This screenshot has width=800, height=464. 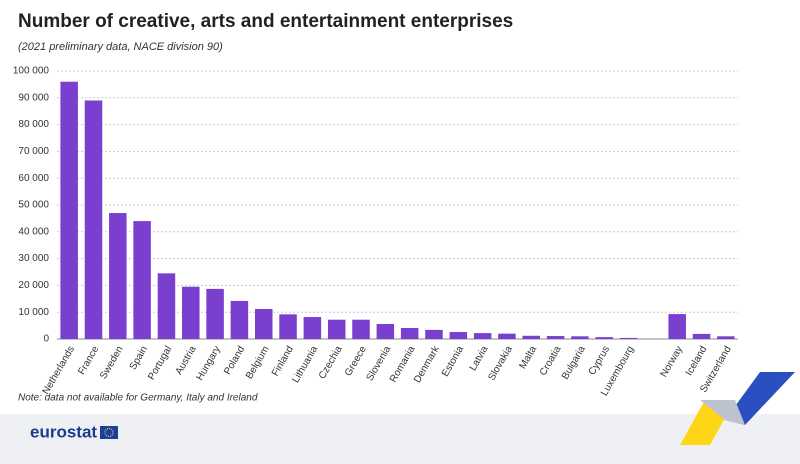 I want to click on y-tick-label: 0, so click(x=46, y=339).